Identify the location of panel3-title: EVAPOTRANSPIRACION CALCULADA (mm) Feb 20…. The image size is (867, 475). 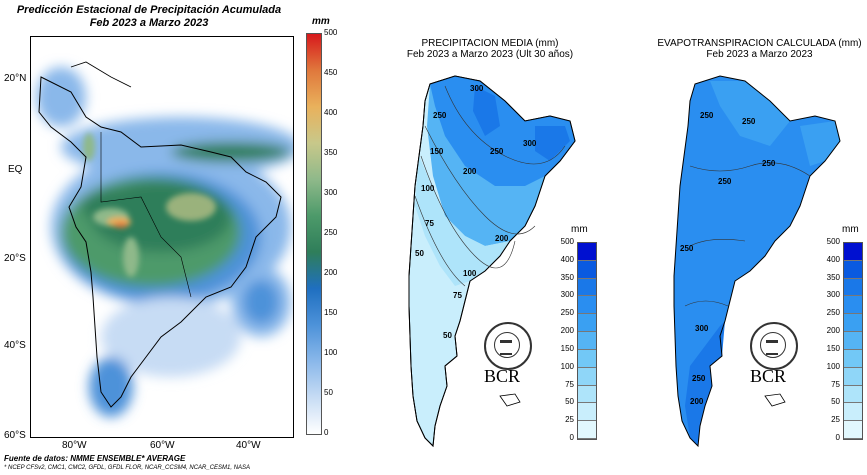
(759, 49).